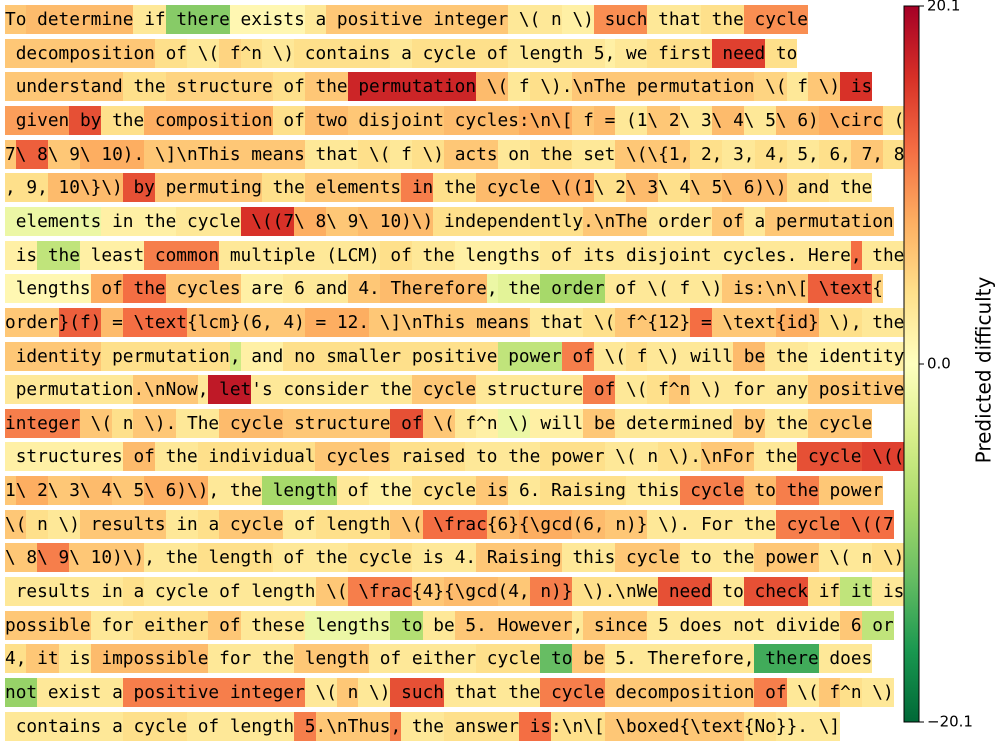  I want to click on token: two, so click(326, 120).